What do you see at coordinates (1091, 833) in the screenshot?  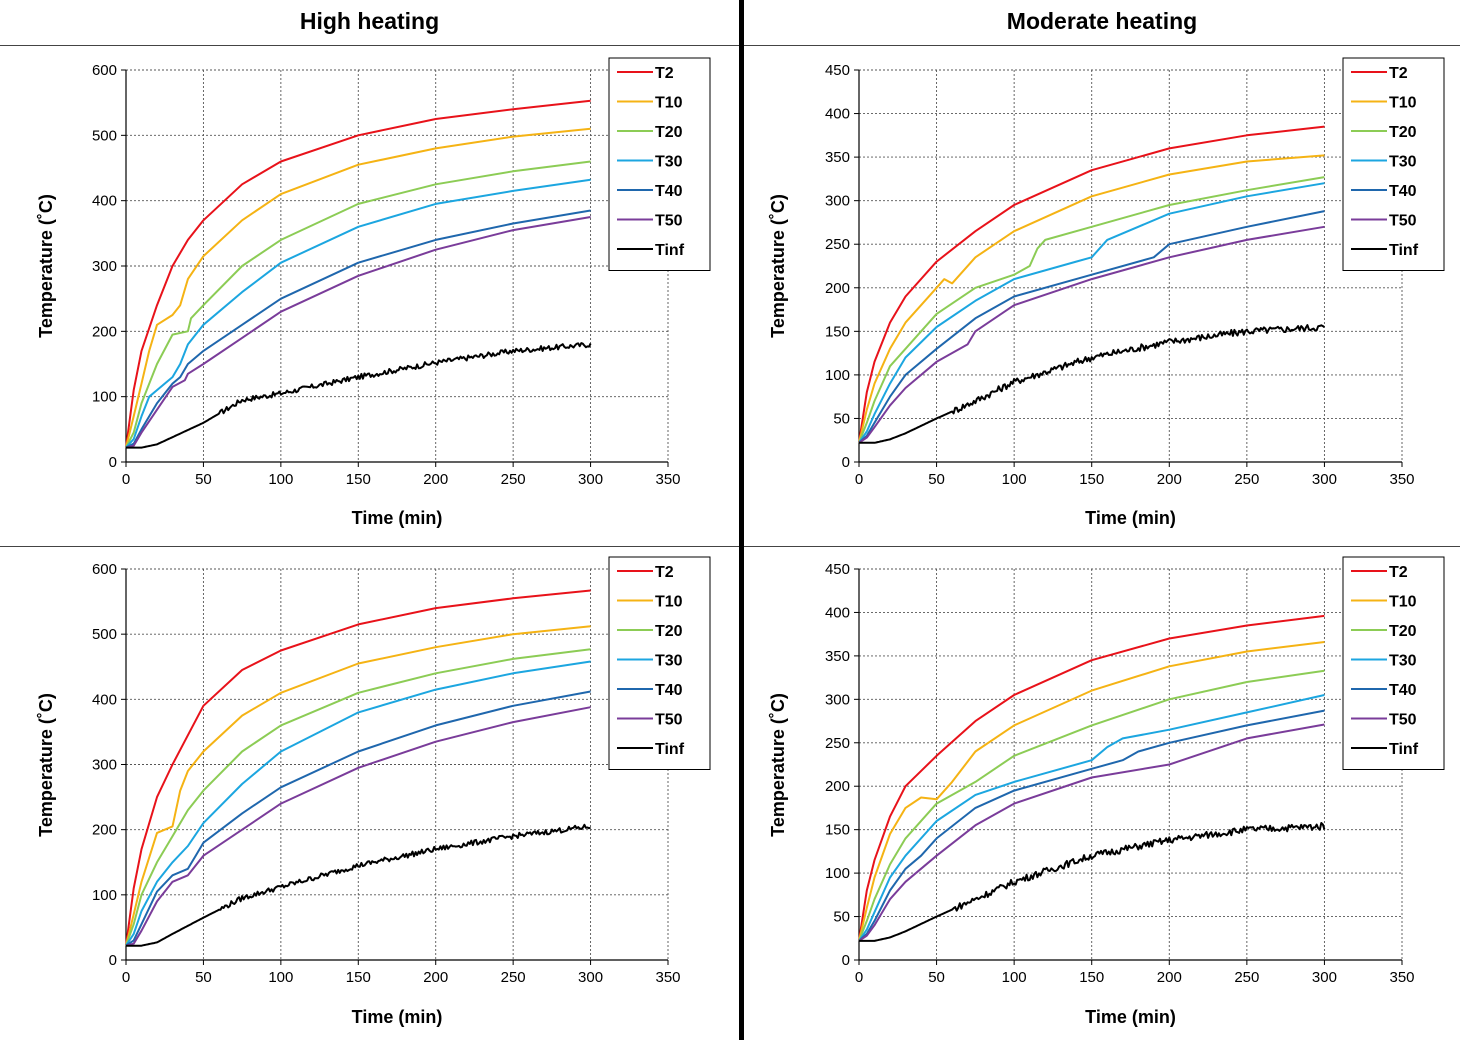 I see `series-line-t50` at bounding box center [1091, 833].